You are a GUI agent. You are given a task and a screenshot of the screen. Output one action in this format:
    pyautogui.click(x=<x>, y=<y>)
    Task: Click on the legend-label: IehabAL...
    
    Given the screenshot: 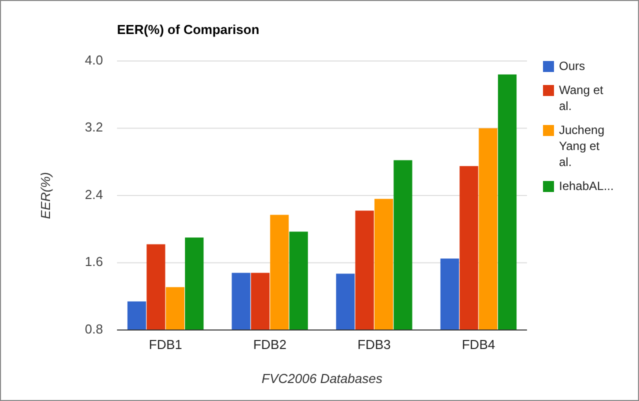 What is the action you would take?
    pyautogui.click(x=586, y=186)
    